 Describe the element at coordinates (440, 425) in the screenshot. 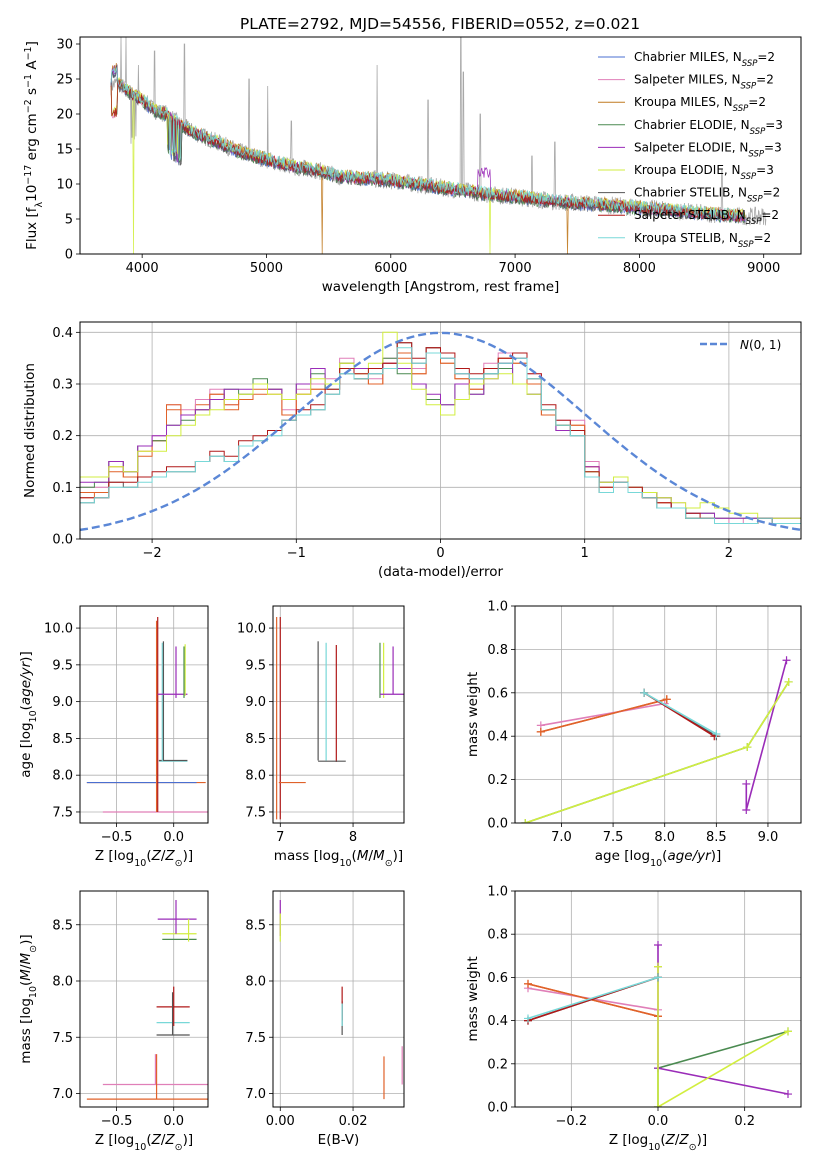

I see `histogram-step` at that location.